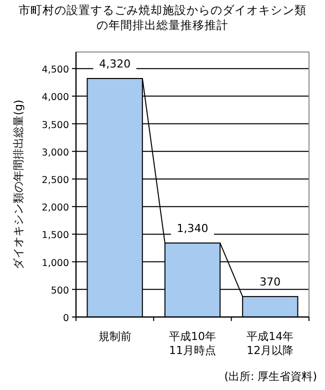  Describe the element at coordinates (163, 18) in the screenshot. I see `chart-title: 市町村の設置するごみ焼却施設からのダイオキシン類の年間排出総量推移推計` at that location.